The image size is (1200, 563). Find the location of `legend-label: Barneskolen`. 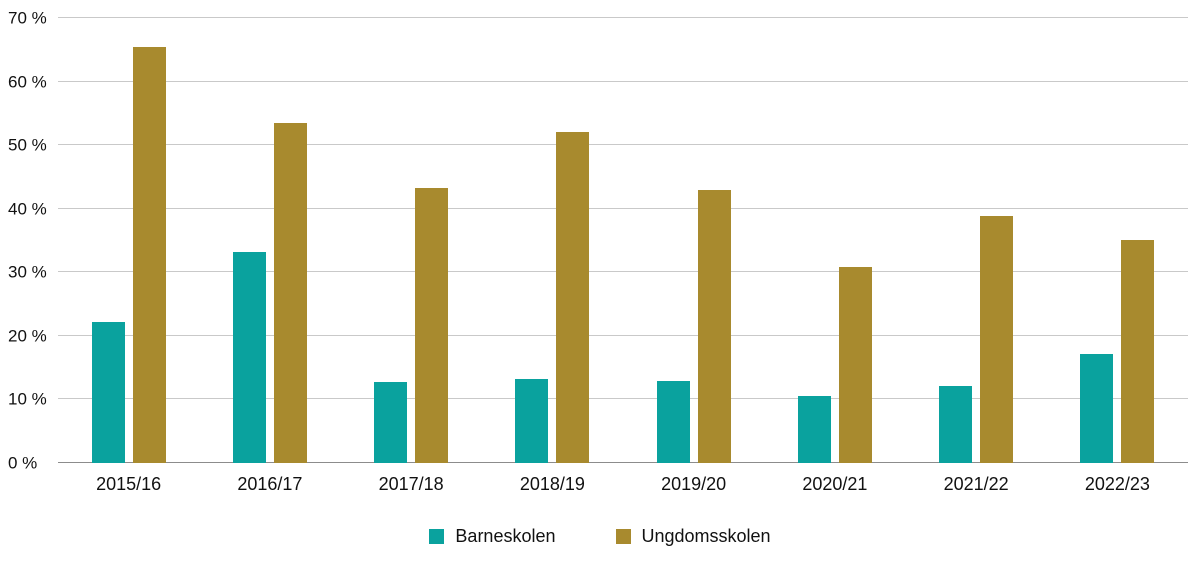

legend-label: Barneskolen is located at coordinates (505, 536).